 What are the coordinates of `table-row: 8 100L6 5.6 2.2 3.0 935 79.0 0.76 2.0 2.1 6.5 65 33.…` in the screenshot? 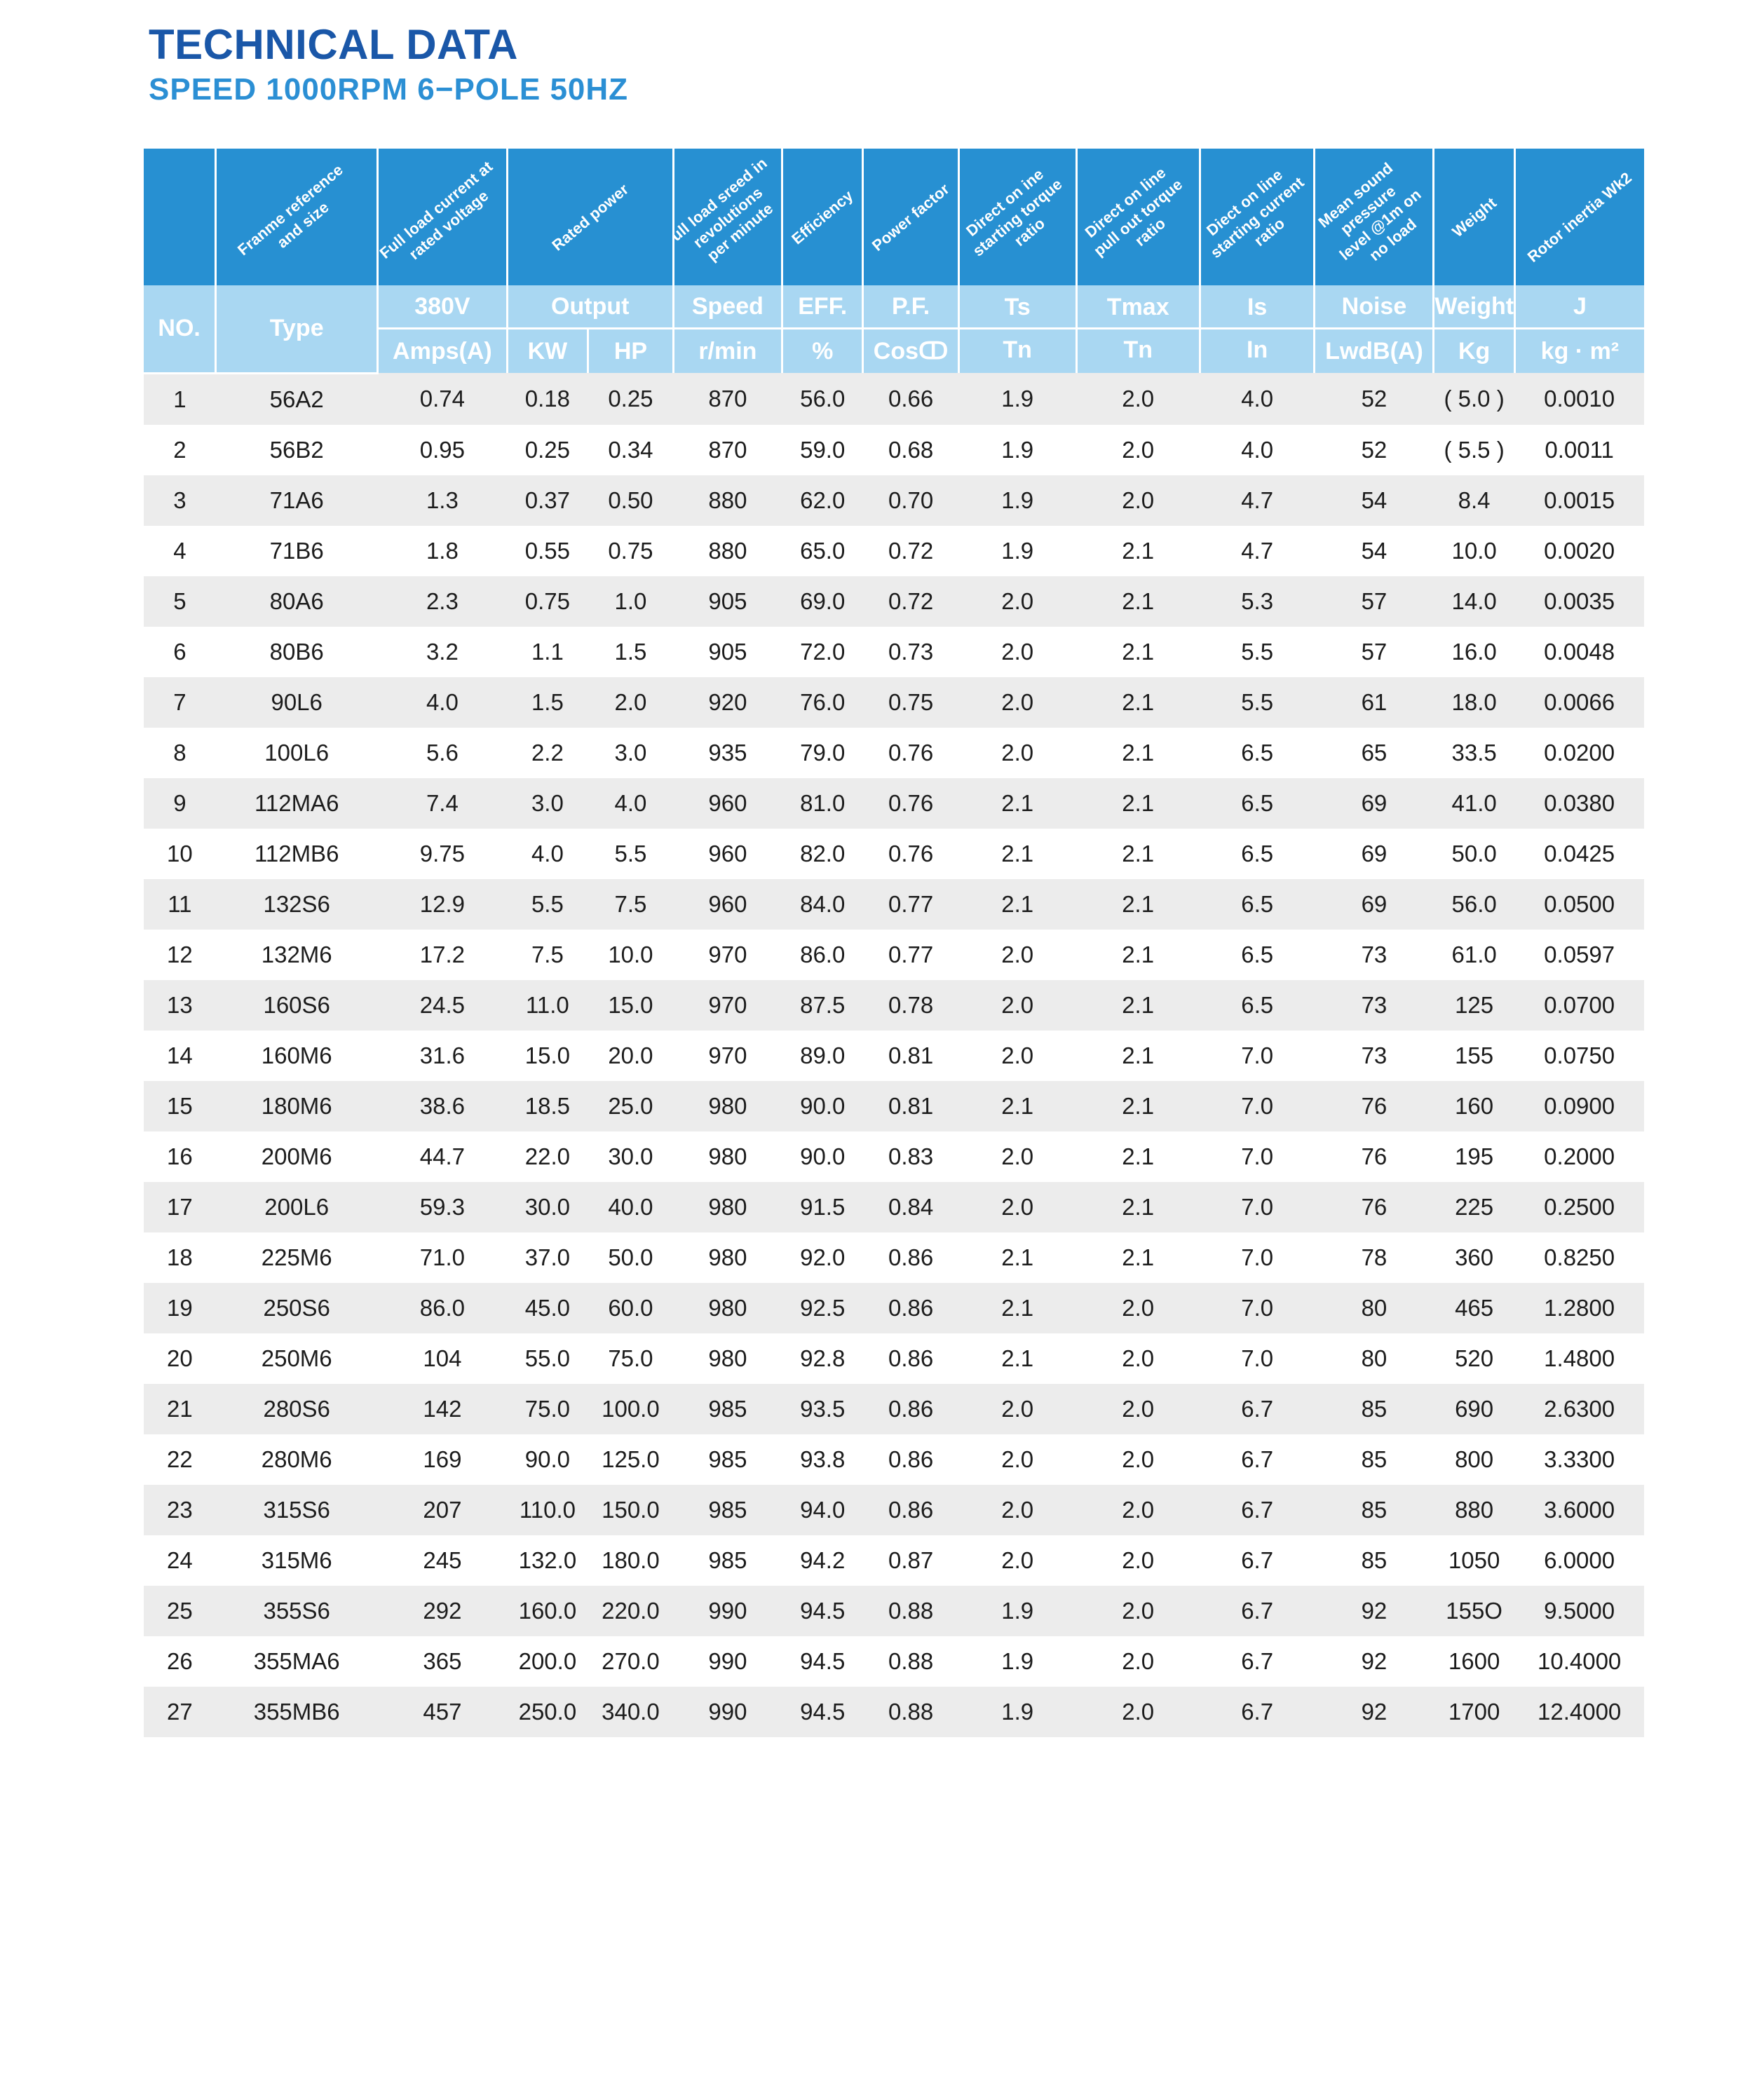 It's located at (894, 752).